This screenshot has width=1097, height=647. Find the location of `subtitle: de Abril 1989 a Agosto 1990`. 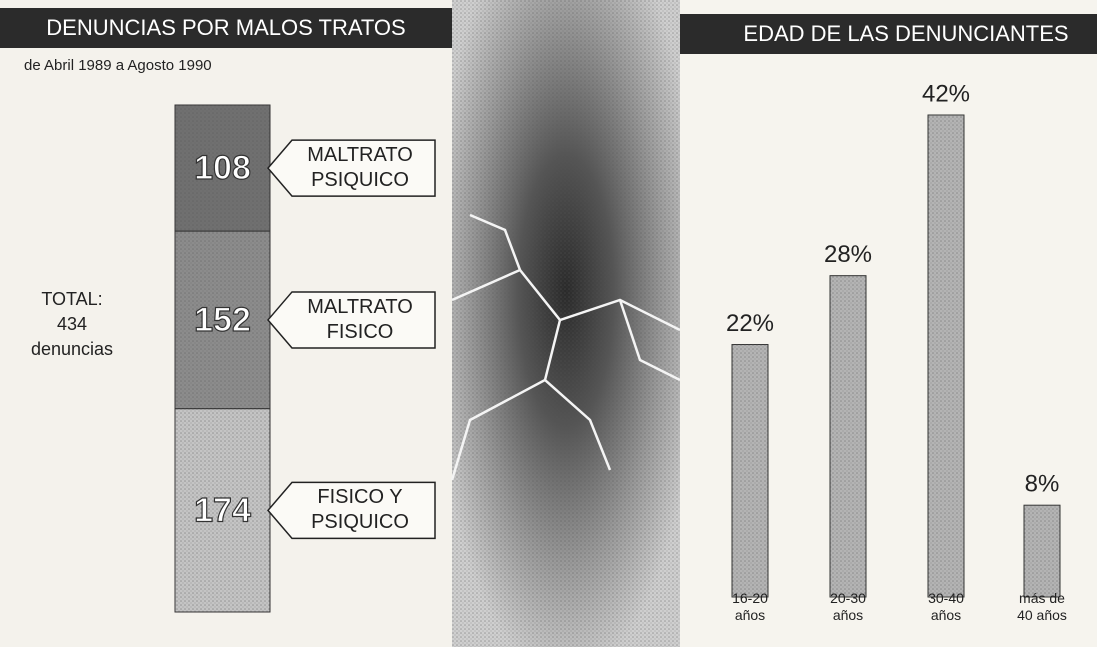

subtitle: de Abril 1989 a Agosto 1990 is located at coordinates (118, 65).